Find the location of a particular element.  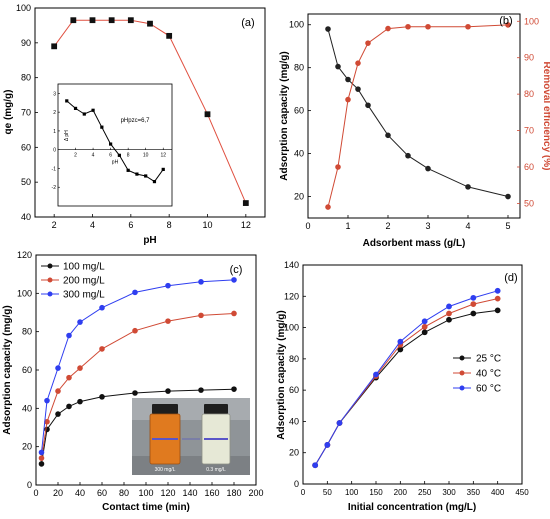

panel-d-ylabel: Adsorption capacity (mg/g) is located at coordinates (281, 374).